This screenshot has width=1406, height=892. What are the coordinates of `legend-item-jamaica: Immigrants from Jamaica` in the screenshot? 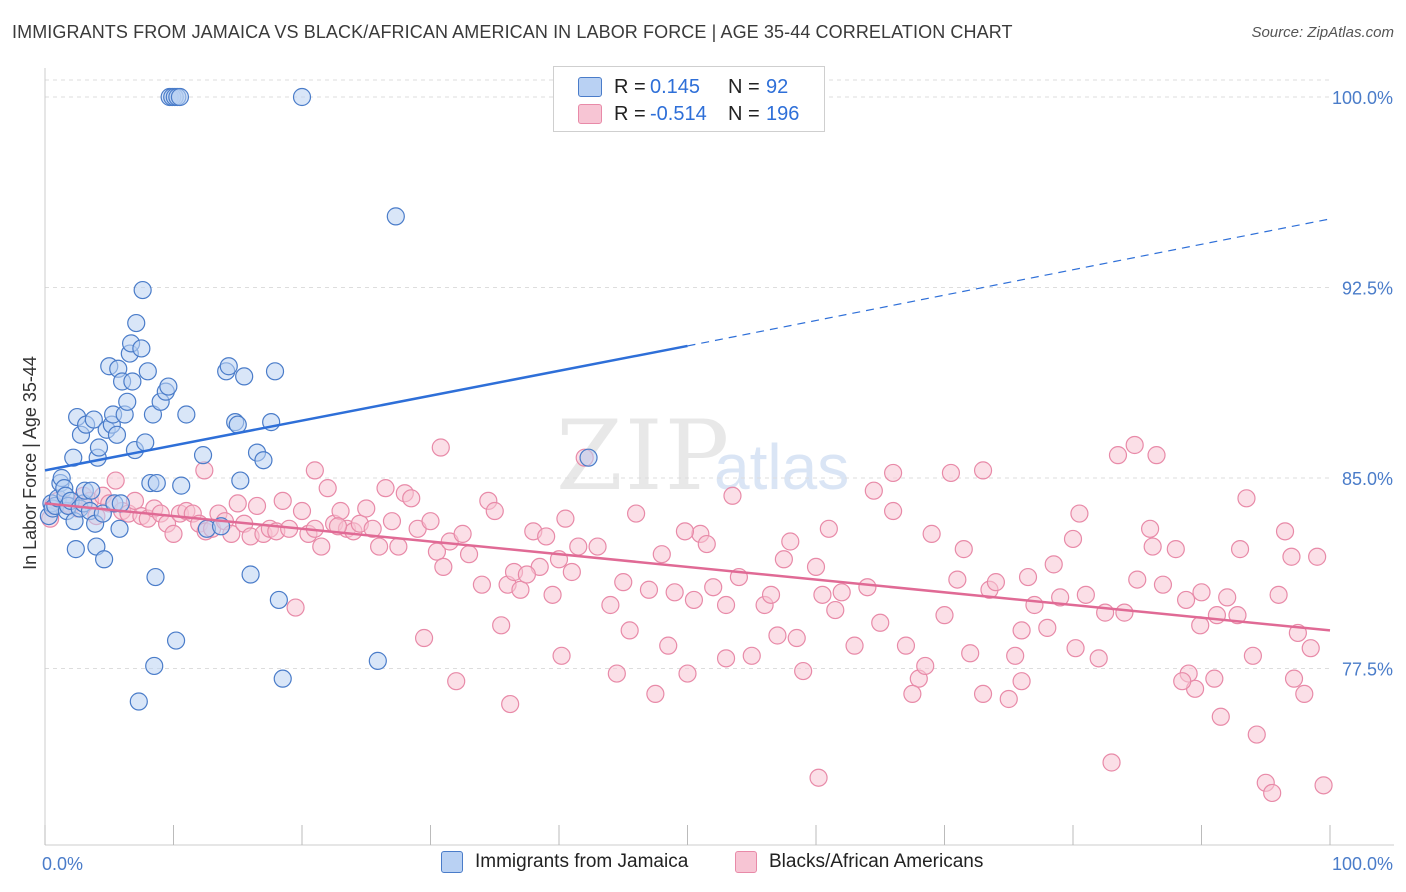 It's located at (564, 862).